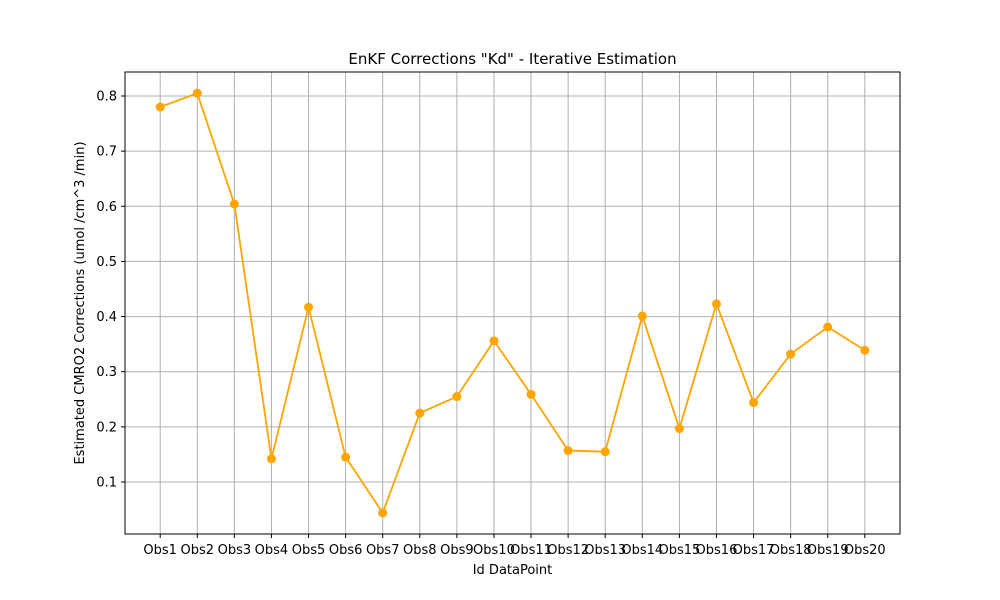  I want to click on x-tick-label: Obs9, so click(457, 550).